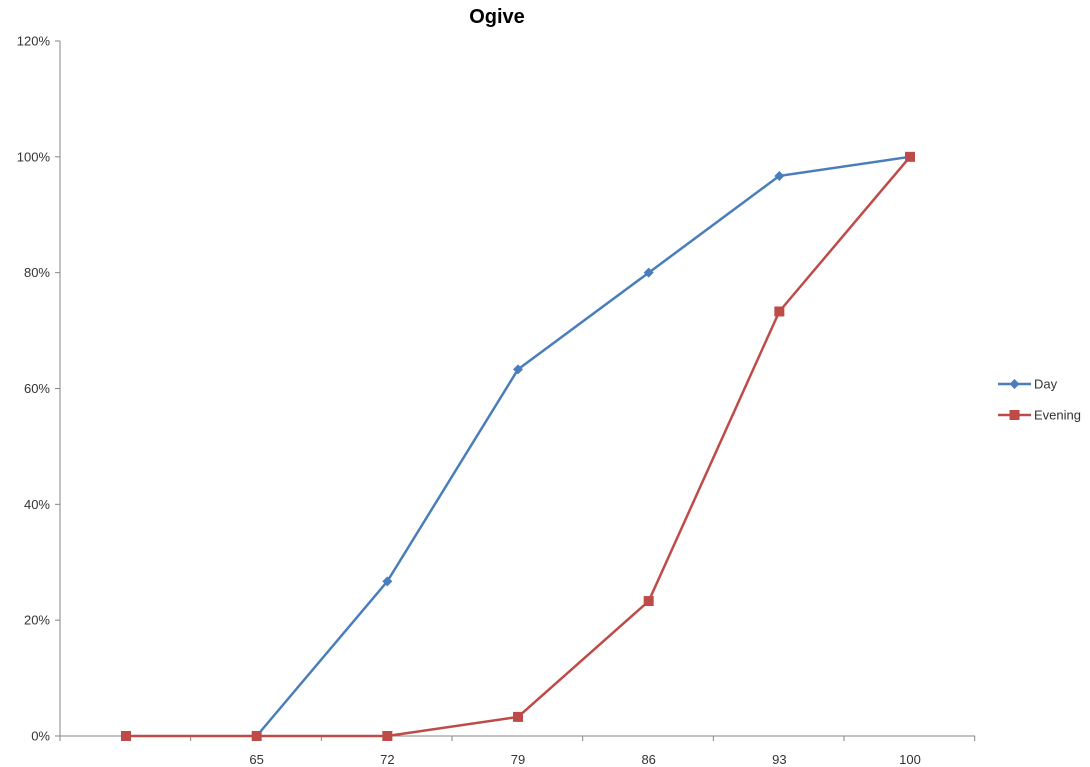 The height and width of the screenshot is (767, 1090). I want to click on legend-label: Day, so click(1046, 384).